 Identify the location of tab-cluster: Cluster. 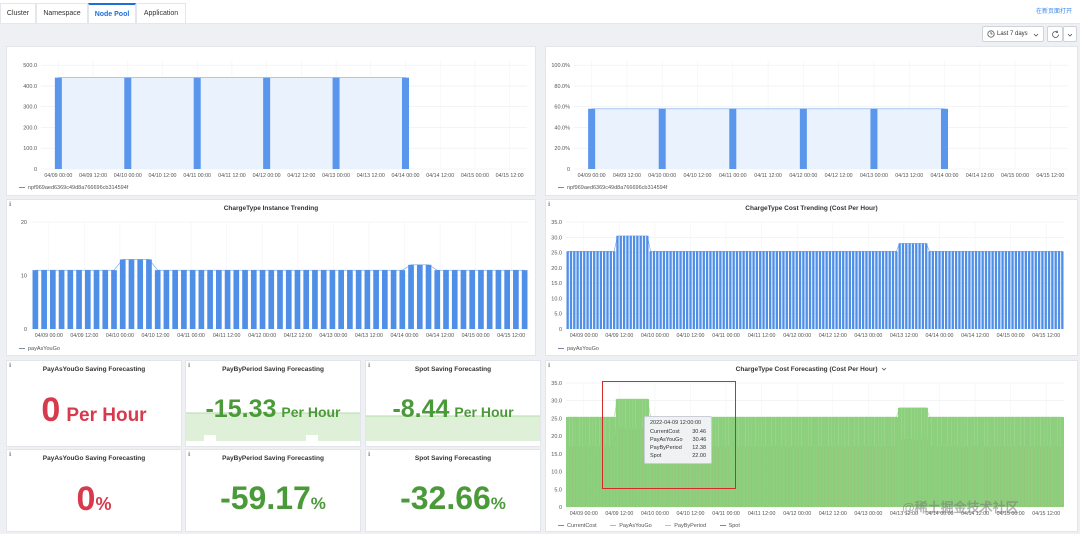
(18, 13).